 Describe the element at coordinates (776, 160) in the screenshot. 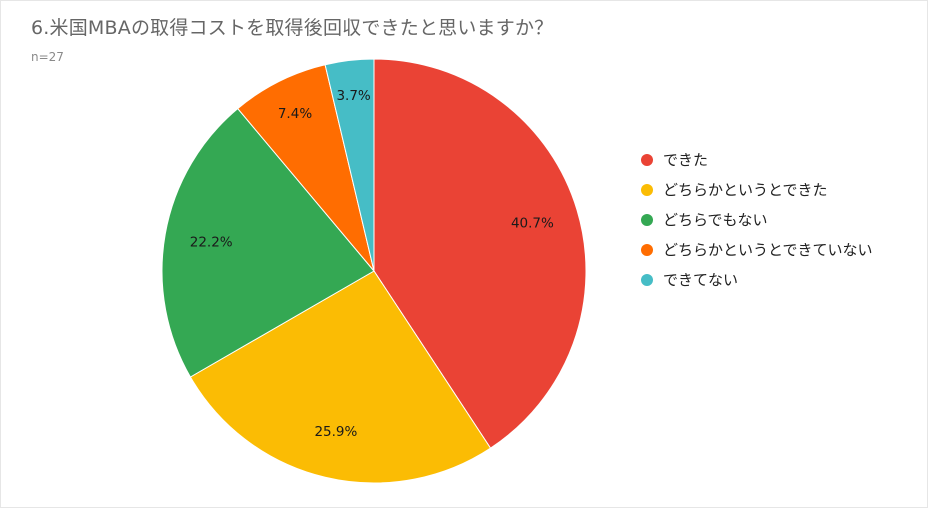

I see `legend-item: できた` at that location.